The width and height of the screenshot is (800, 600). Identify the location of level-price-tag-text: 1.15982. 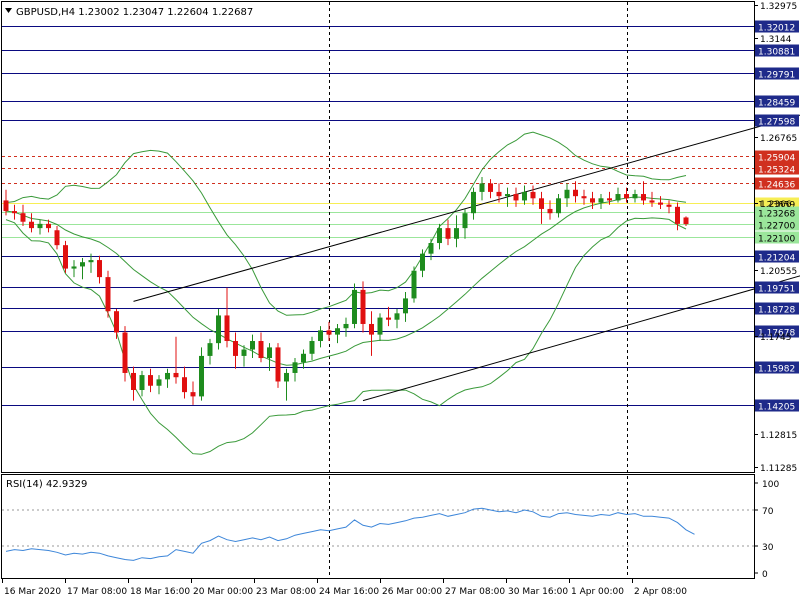
(776, 370).